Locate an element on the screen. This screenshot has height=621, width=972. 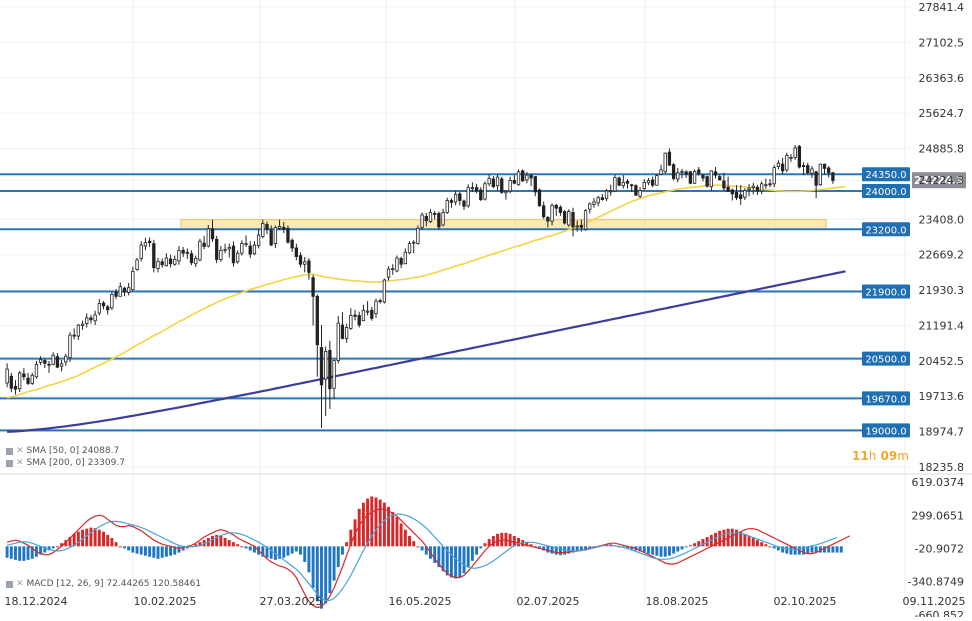
legend-square-icon is located at coordinates (9, 584).